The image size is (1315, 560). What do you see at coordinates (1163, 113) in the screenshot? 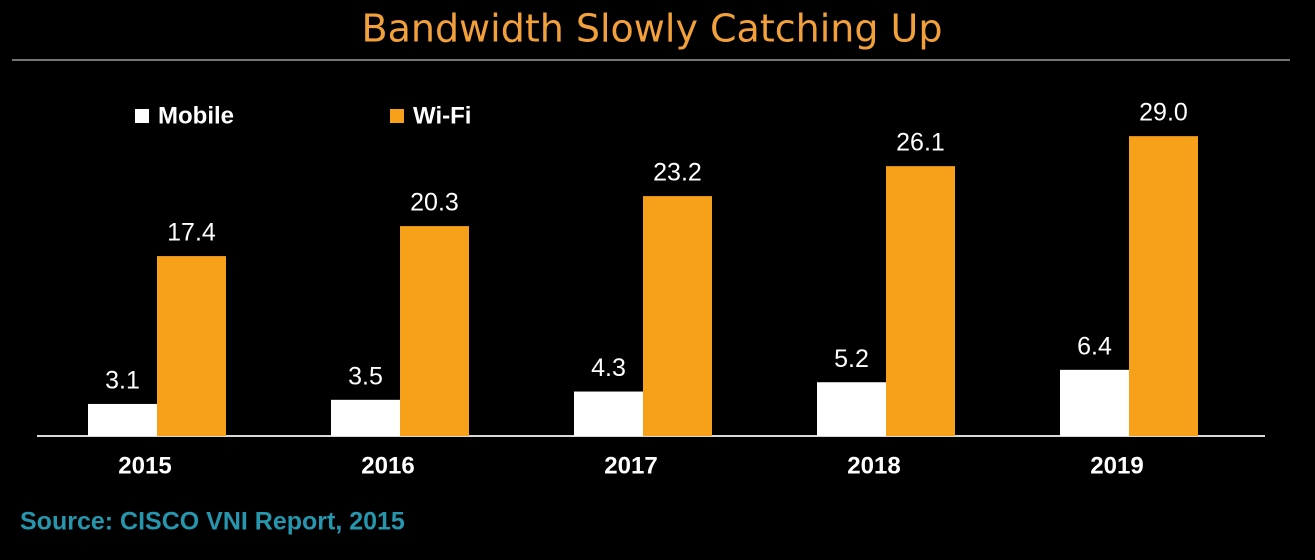
I see `data-label: 29.0` at bounding box center [1163, 113].